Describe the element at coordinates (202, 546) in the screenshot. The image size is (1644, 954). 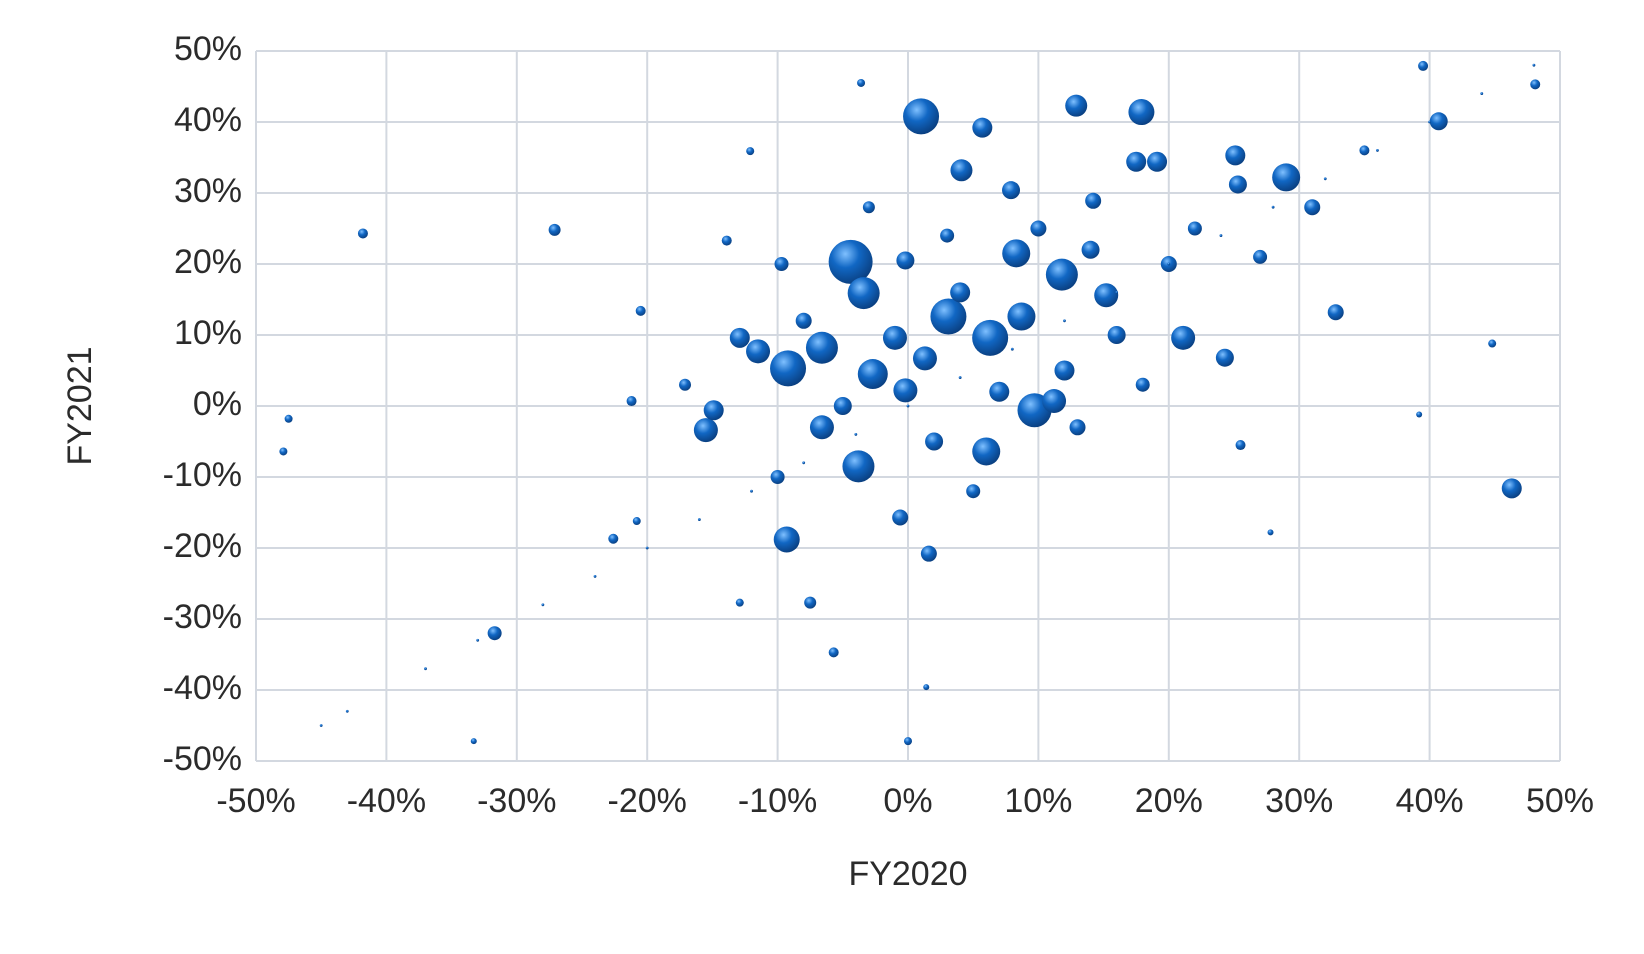
I see `y-tick-label: -20%` at that location.